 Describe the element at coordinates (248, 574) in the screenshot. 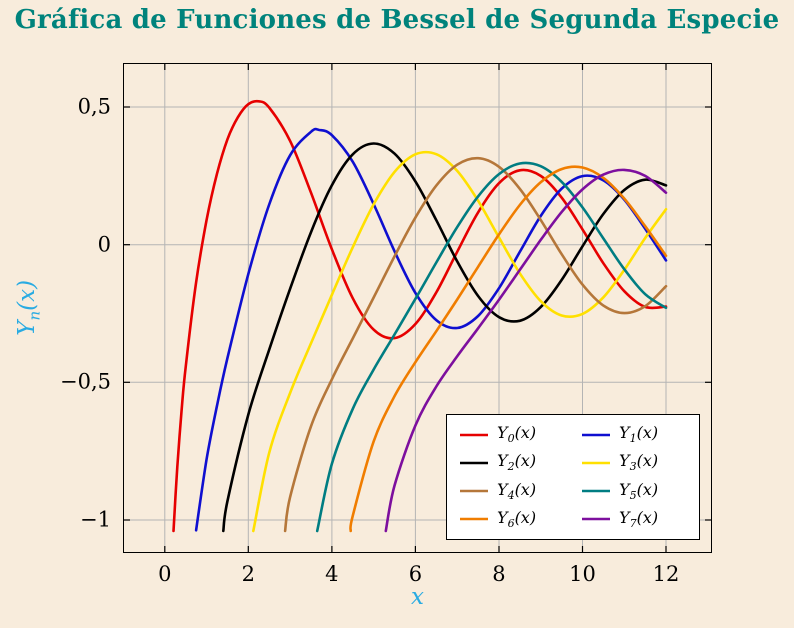

I see `x-tick-label: 2` at that location.